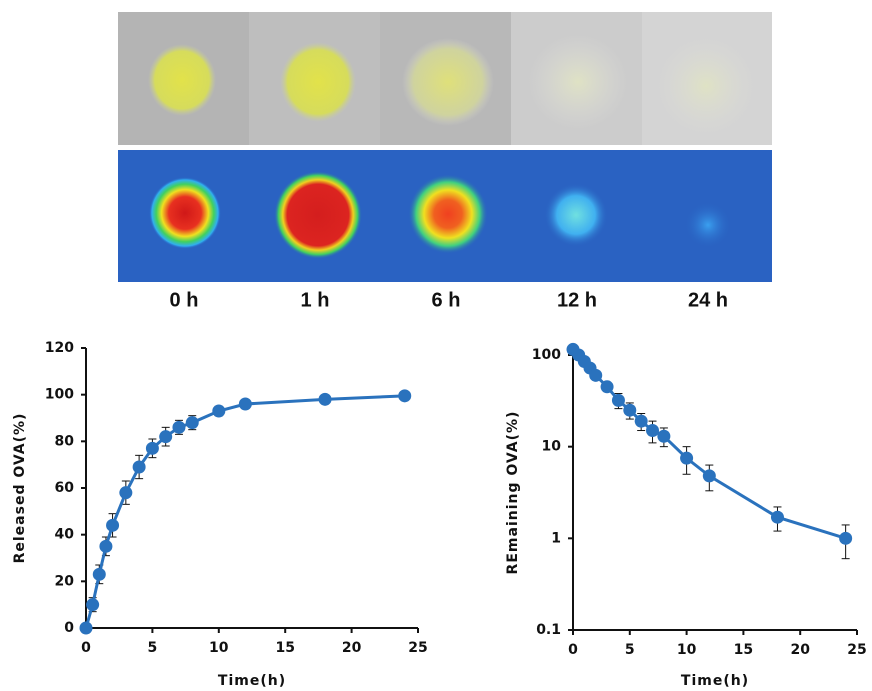  Describe the element at coordinates (446, 300) in the screenshot. I see `panel-label: 6 h` at that location.